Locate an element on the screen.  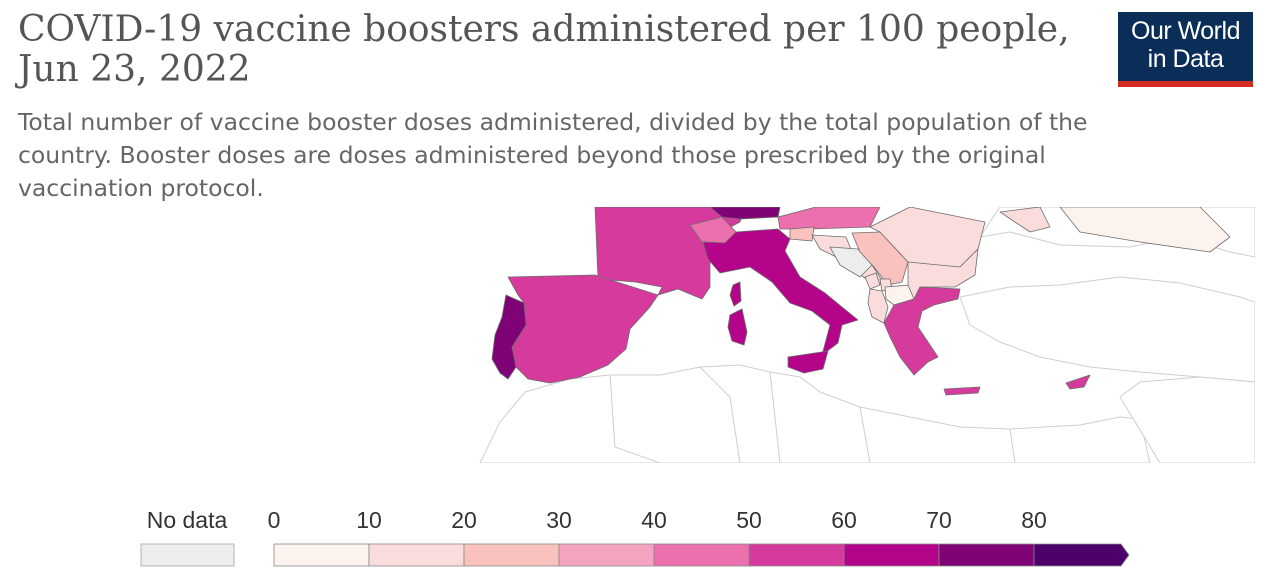
middle-east is located at coordinates (1187, 419).